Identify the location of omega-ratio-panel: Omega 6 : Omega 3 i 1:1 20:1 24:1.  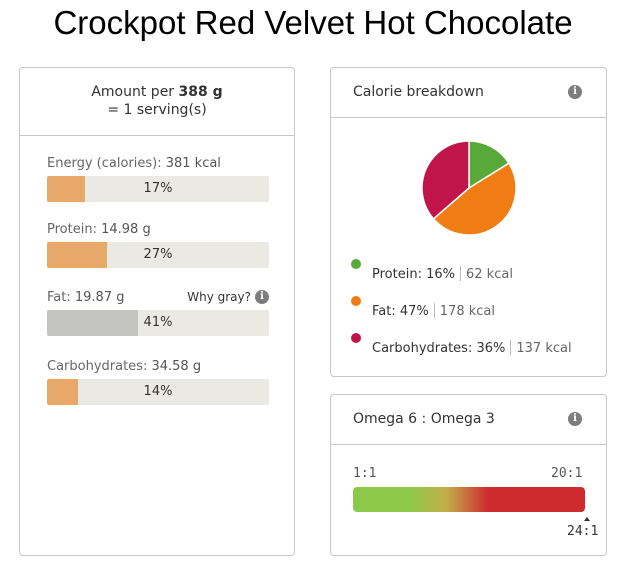
(468, 475).